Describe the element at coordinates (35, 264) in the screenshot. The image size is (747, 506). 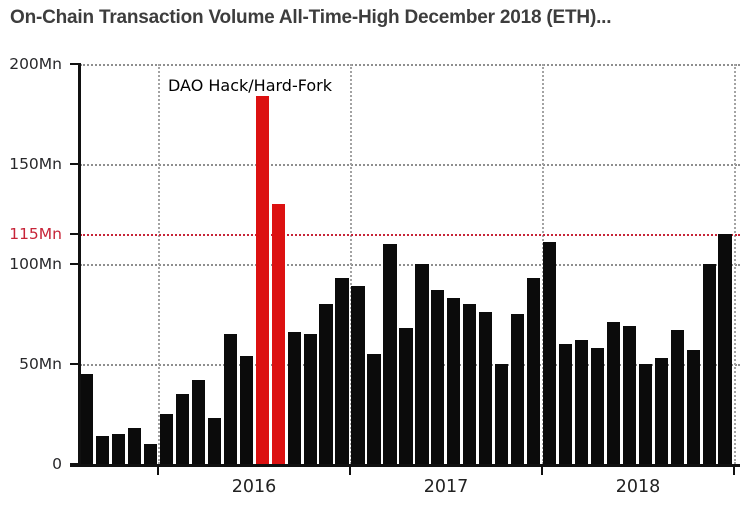
I see `y-label-100mn: 100Mn` at that location.